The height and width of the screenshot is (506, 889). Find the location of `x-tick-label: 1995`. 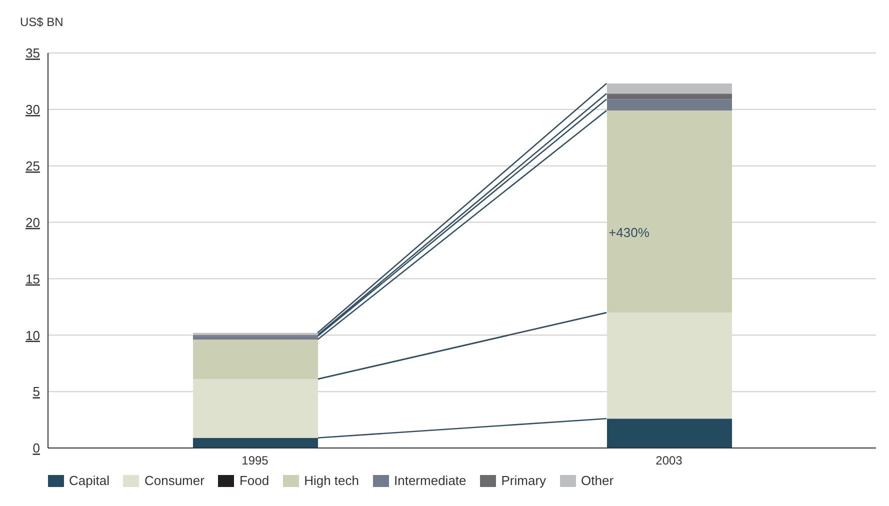

x-tick-label: 1995 is located at coordinates (255, 461).